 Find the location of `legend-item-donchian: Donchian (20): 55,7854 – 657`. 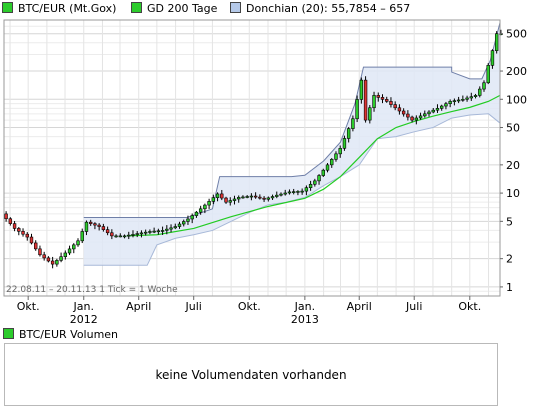

legend-item-donchian: Donchian (20): 55,7854 – 657 is located at coordinates (320, 9).